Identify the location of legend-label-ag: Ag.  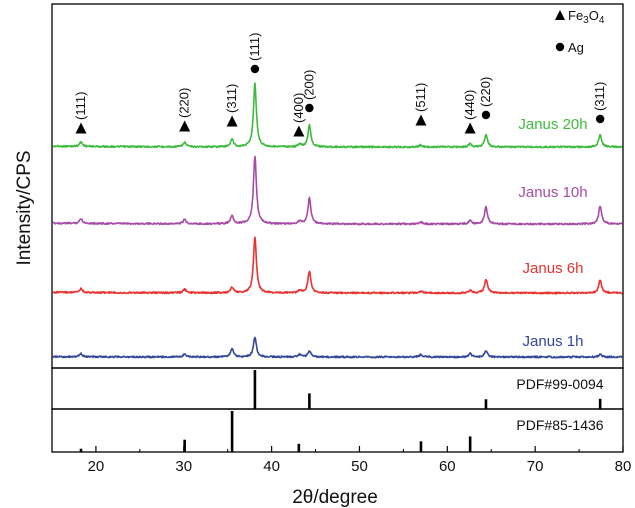
(576, 47).